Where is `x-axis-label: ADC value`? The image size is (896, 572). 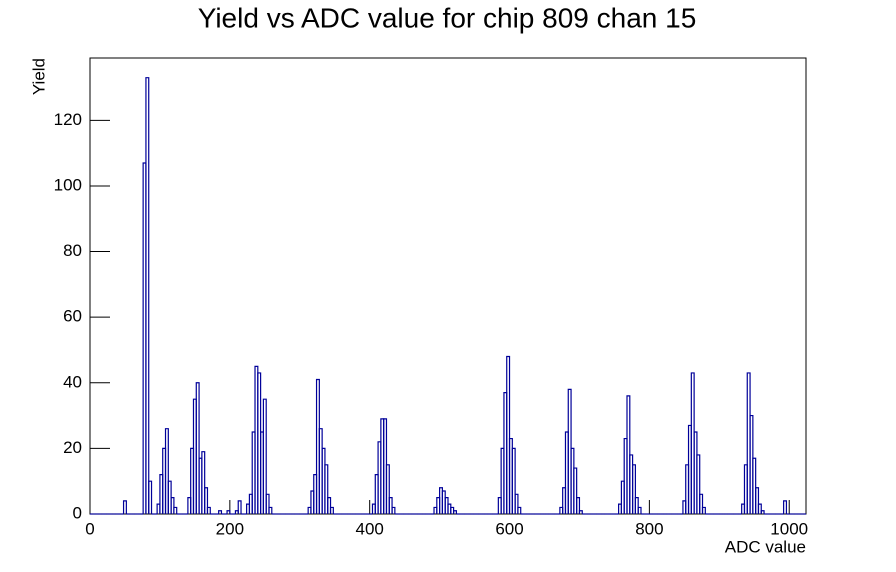 x-axis-label: ADC value is located at coordinates (765, 546).